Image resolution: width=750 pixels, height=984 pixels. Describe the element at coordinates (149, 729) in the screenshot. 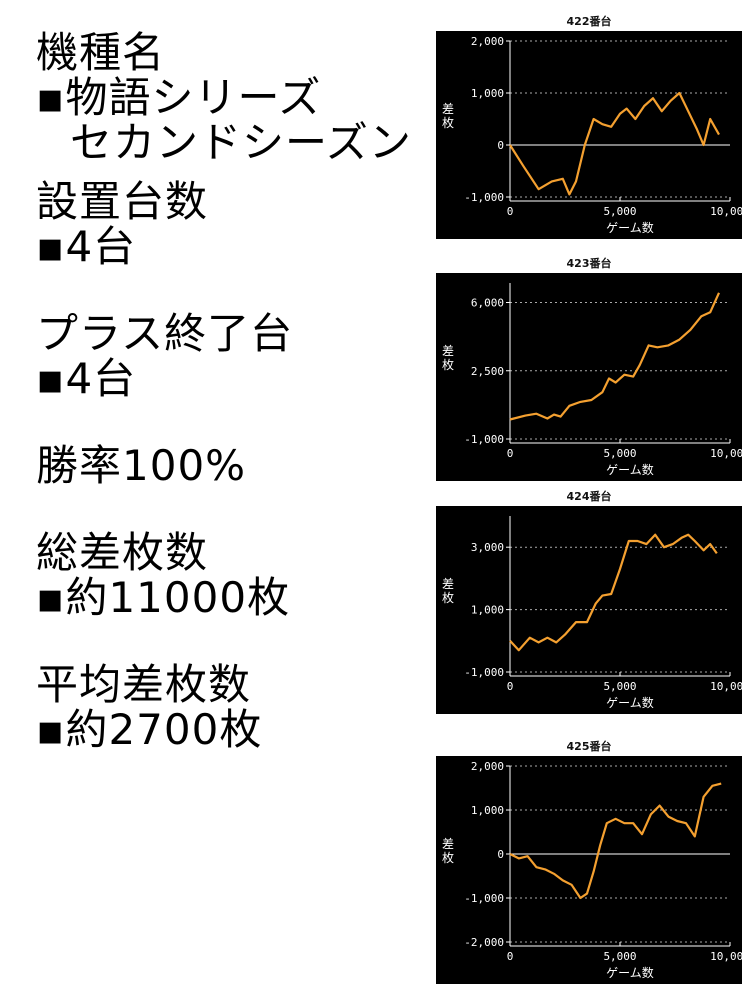

I see `avg-value: ▪約2700枚` at that location.